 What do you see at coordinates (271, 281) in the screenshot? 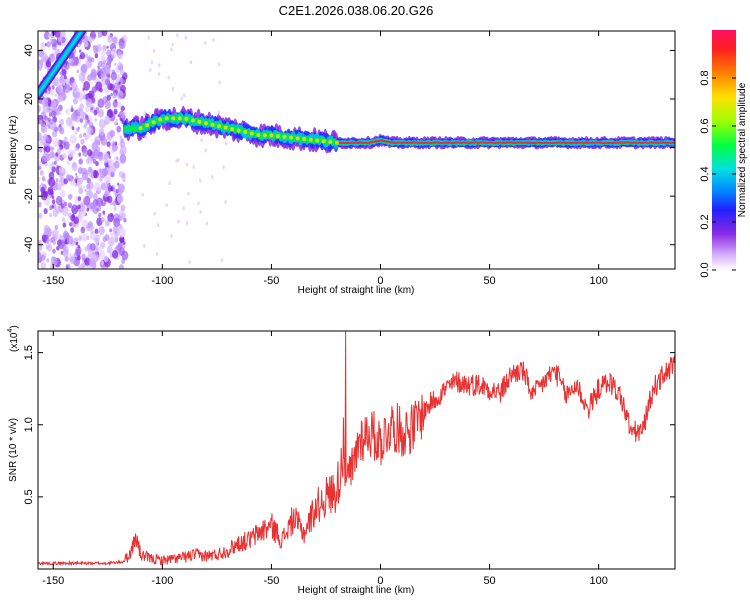
I see `spectrogram-xtick-label: -50` at bounding box center [271, 281].